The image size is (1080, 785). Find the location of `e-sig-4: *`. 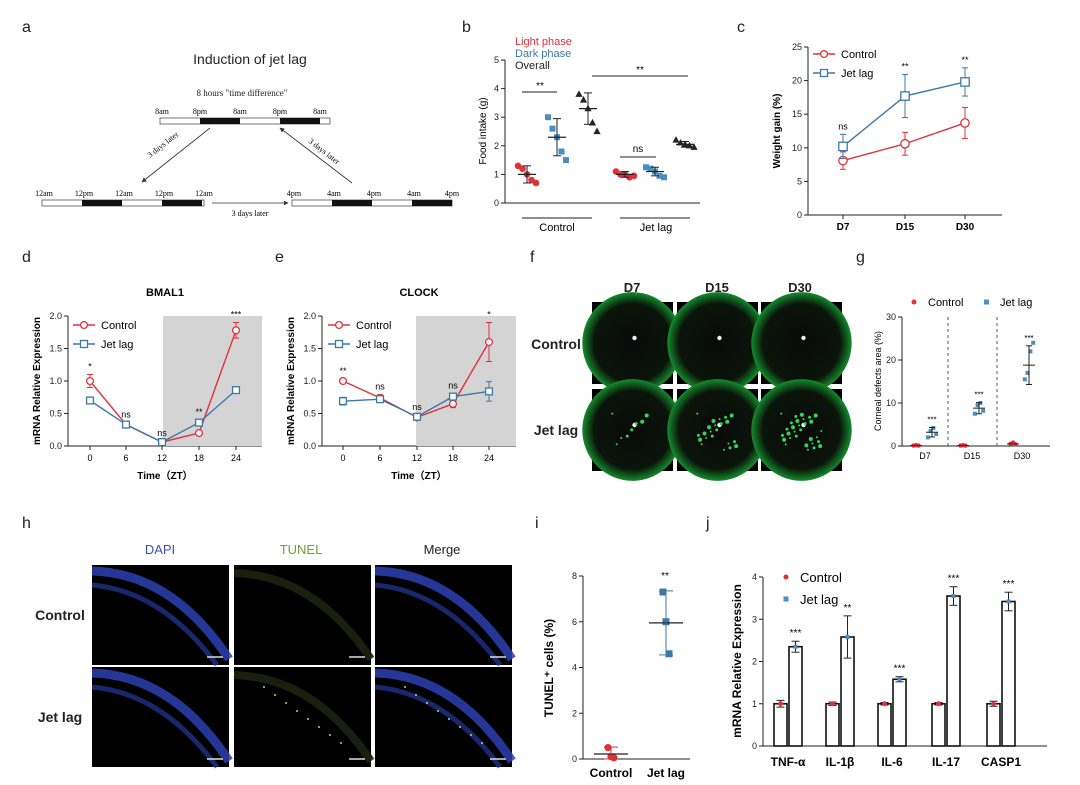

e-sig-4: * is located at coordinates (489, 315).